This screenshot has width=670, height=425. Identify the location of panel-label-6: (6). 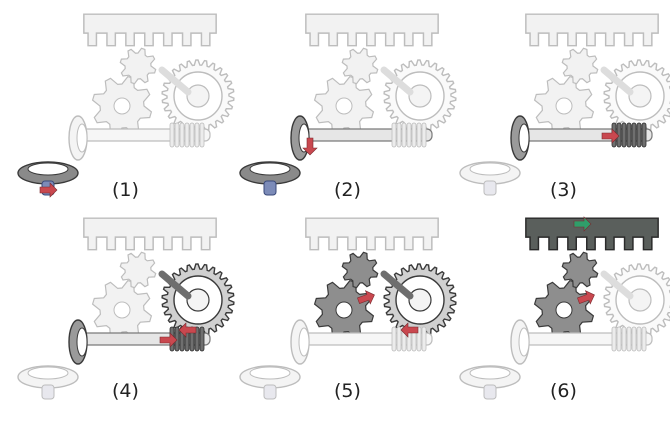
(563, 391).